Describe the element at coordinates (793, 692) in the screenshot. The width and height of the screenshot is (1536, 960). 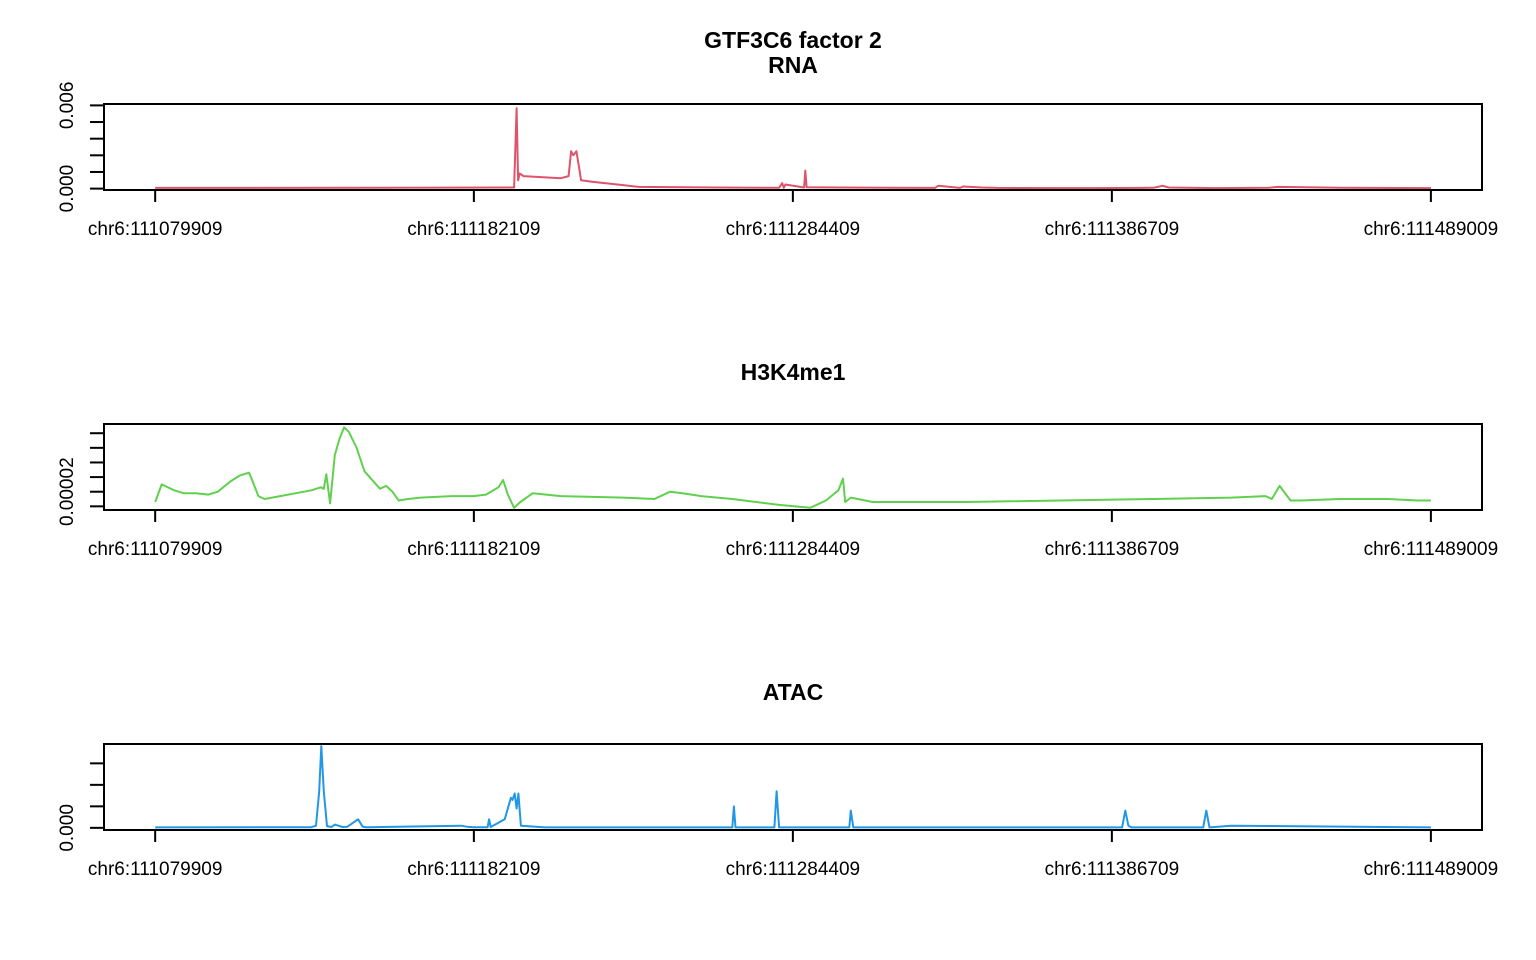
I see `panel-title: ATAC` at that location.